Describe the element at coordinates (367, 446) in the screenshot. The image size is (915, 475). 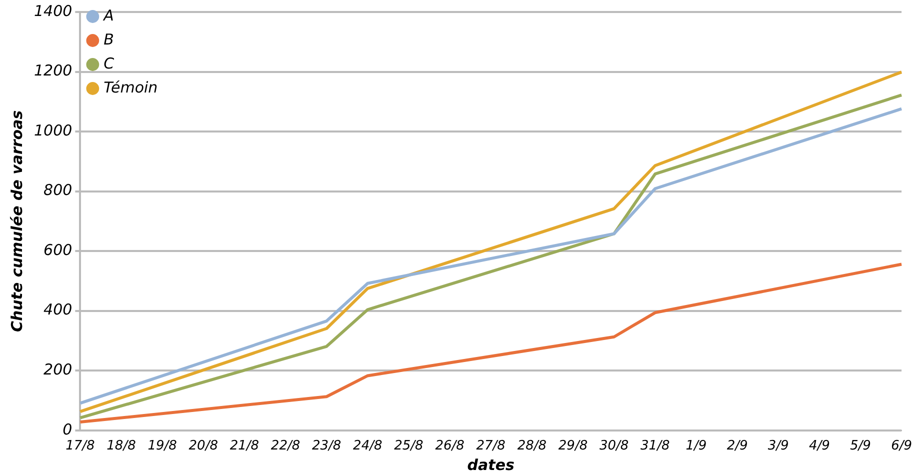
I see `x-tick-label: 24/8` at that location.